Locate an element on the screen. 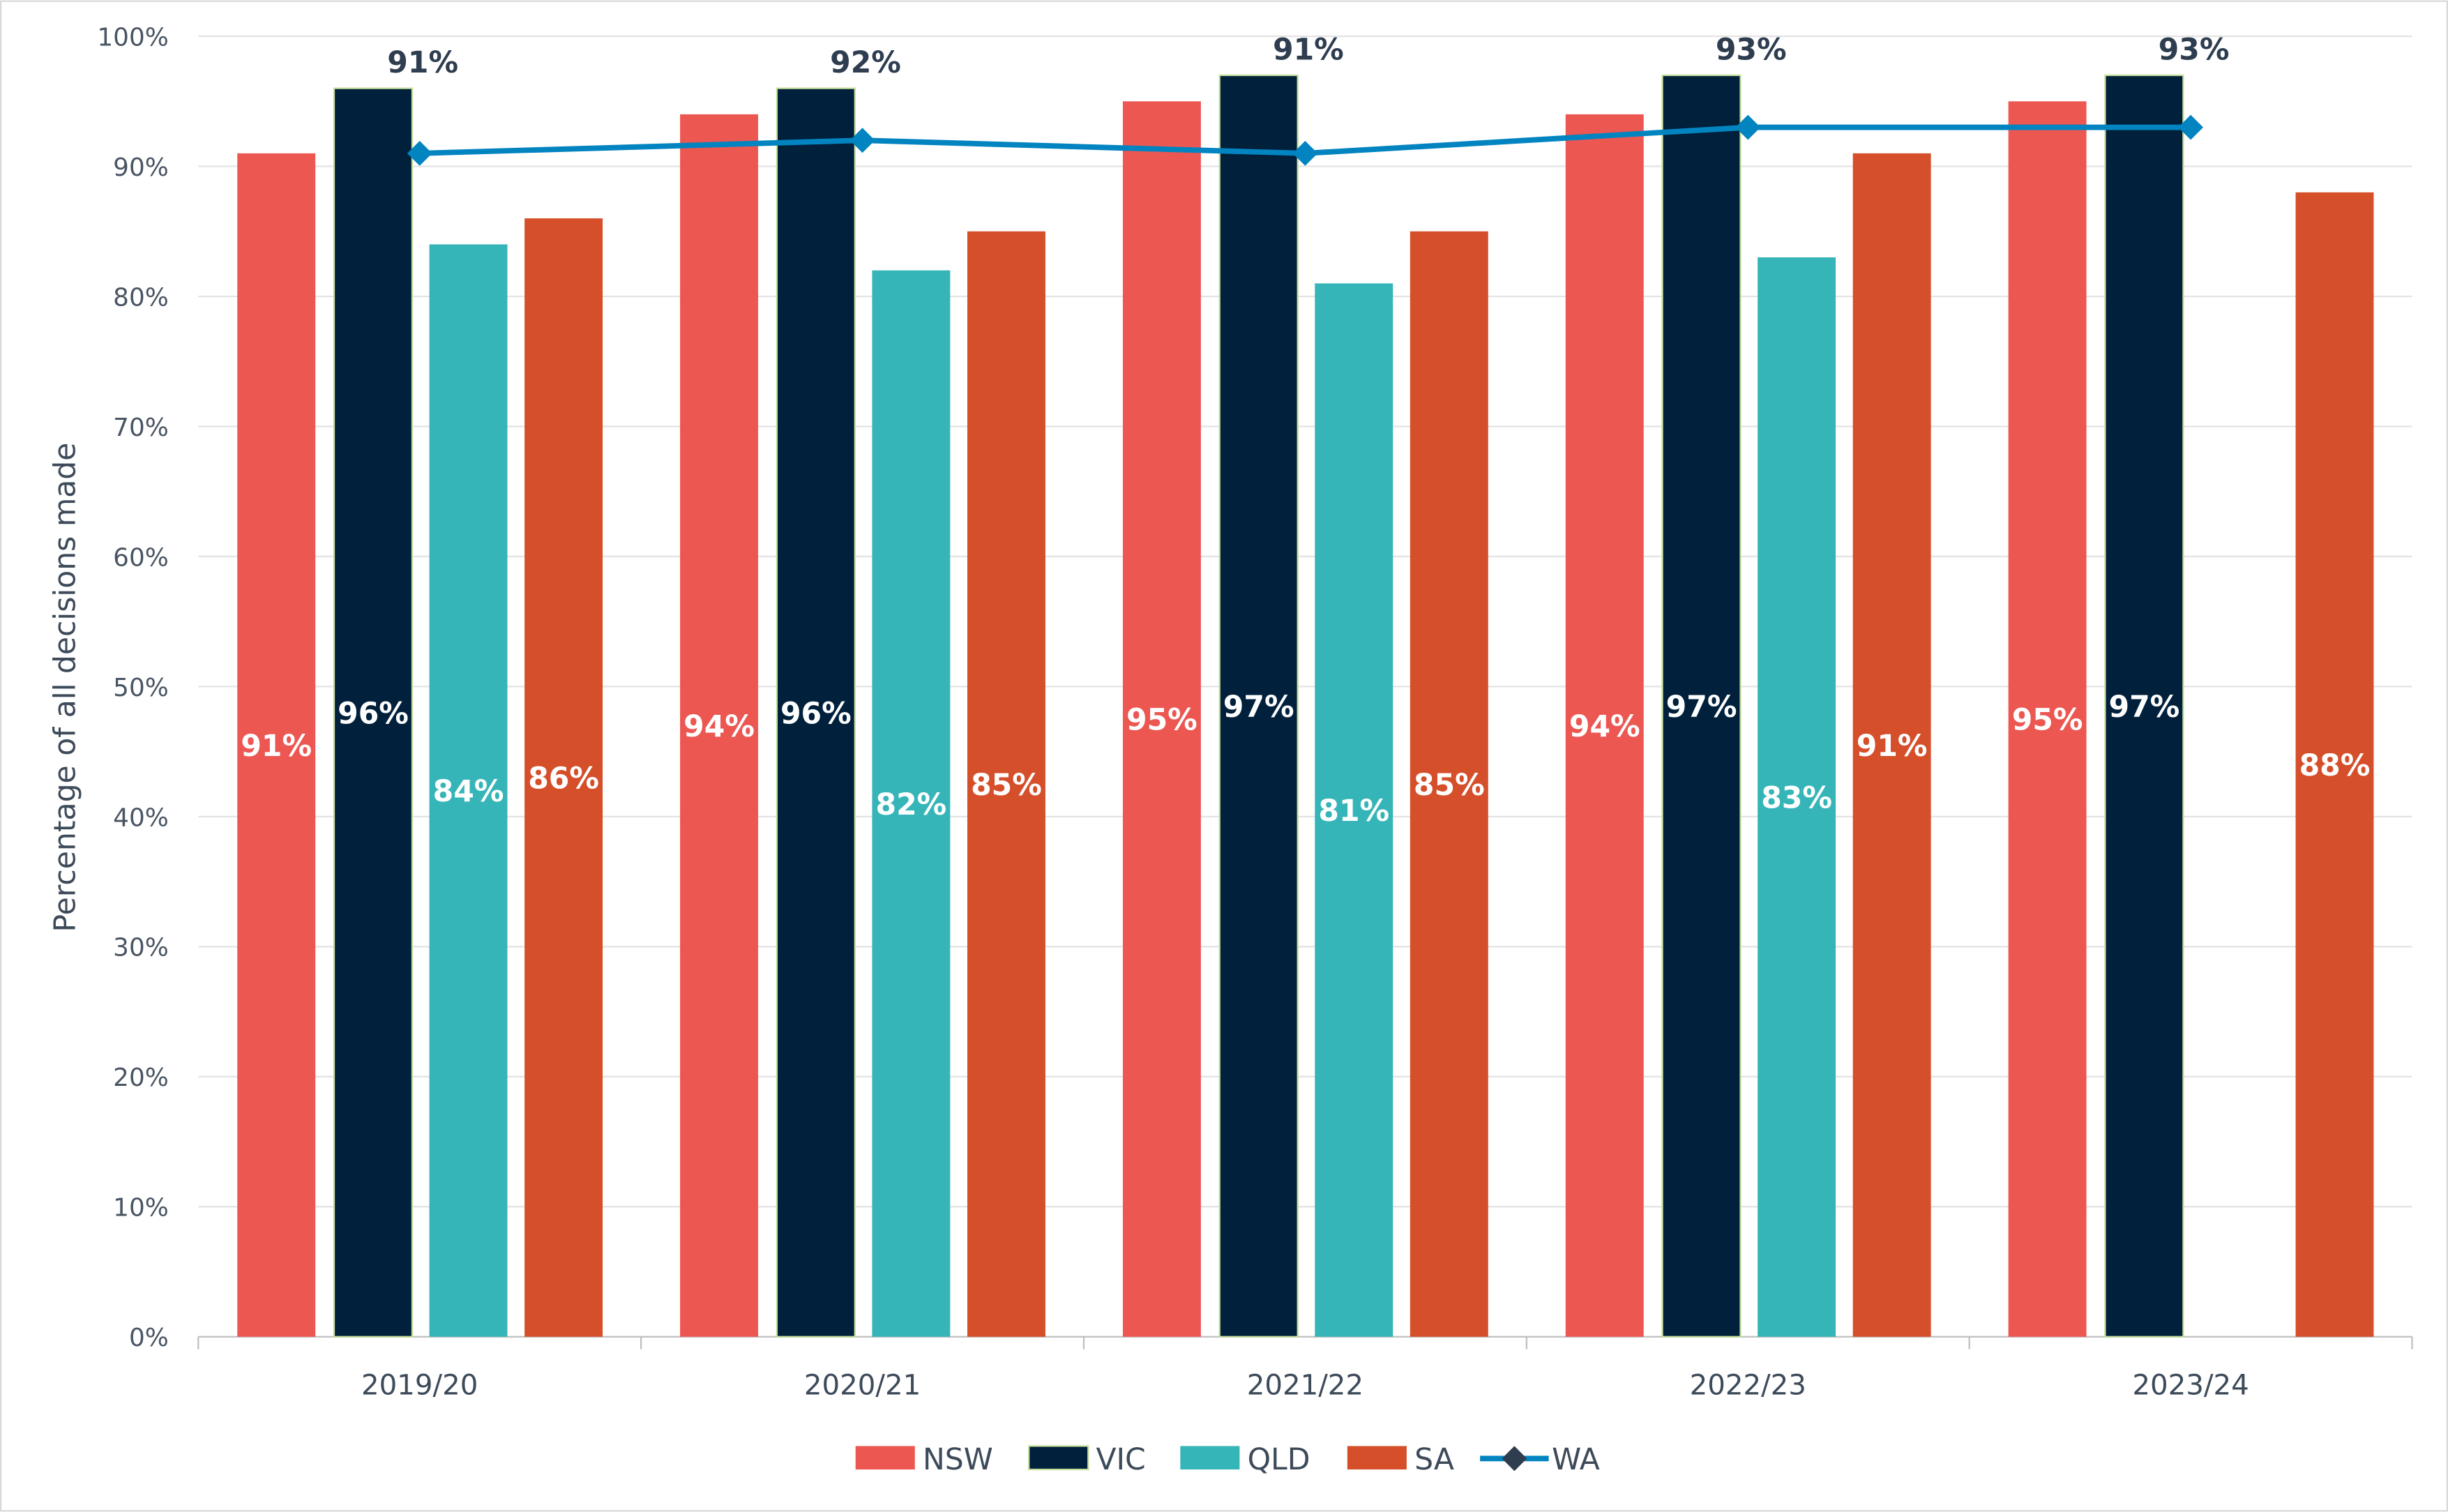  x-category-label: 2022/23 is located at coordinates (1748, 1385).